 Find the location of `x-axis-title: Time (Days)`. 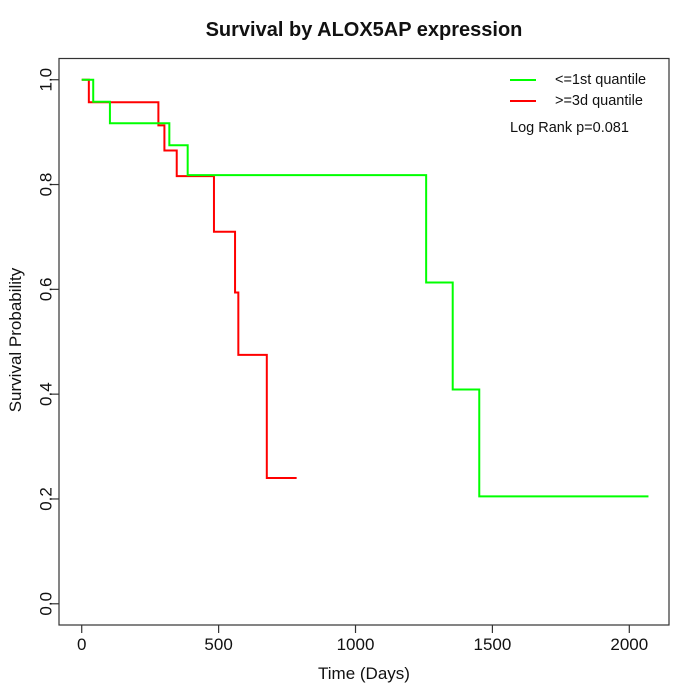

x-axis-title: Time (Days) is located at coordinates (364, 673).